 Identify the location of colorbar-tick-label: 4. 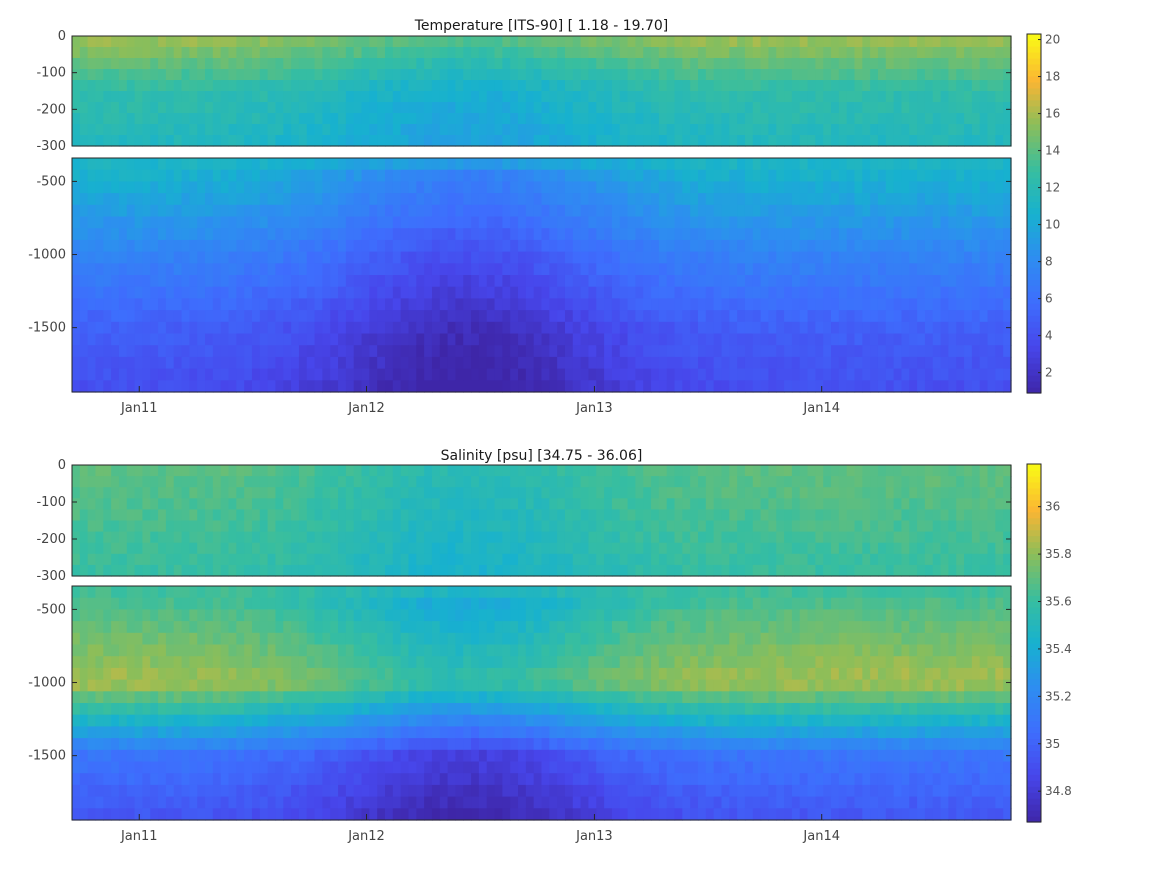
(1049, 336).